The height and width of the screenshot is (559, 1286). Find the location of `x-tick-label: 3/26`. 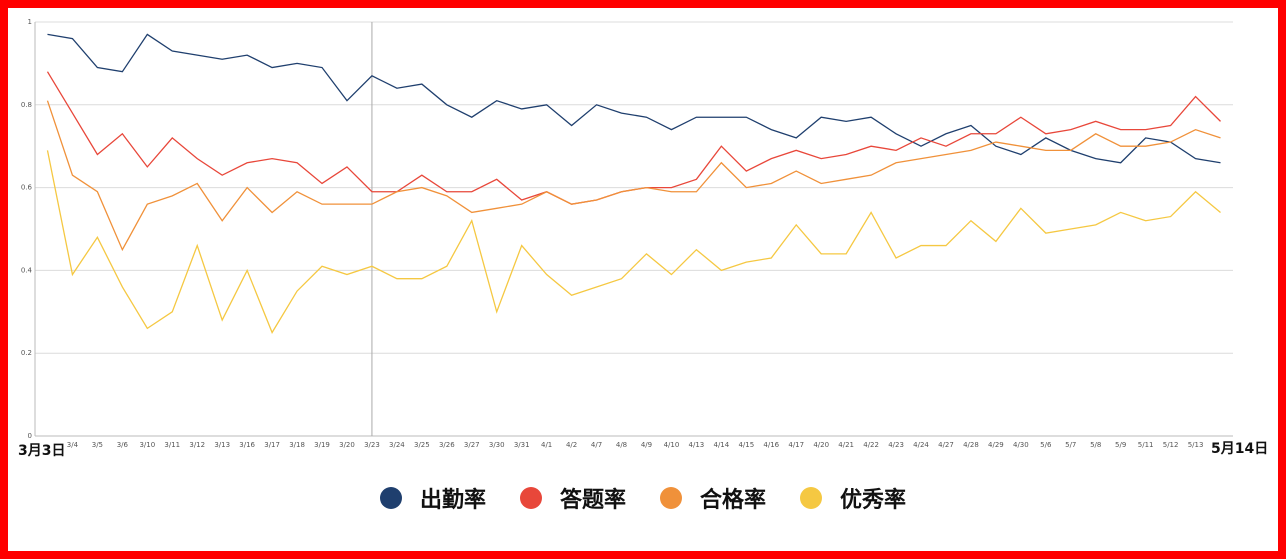

x-tick-label: 3/26 is located at coordinates (447, 445).